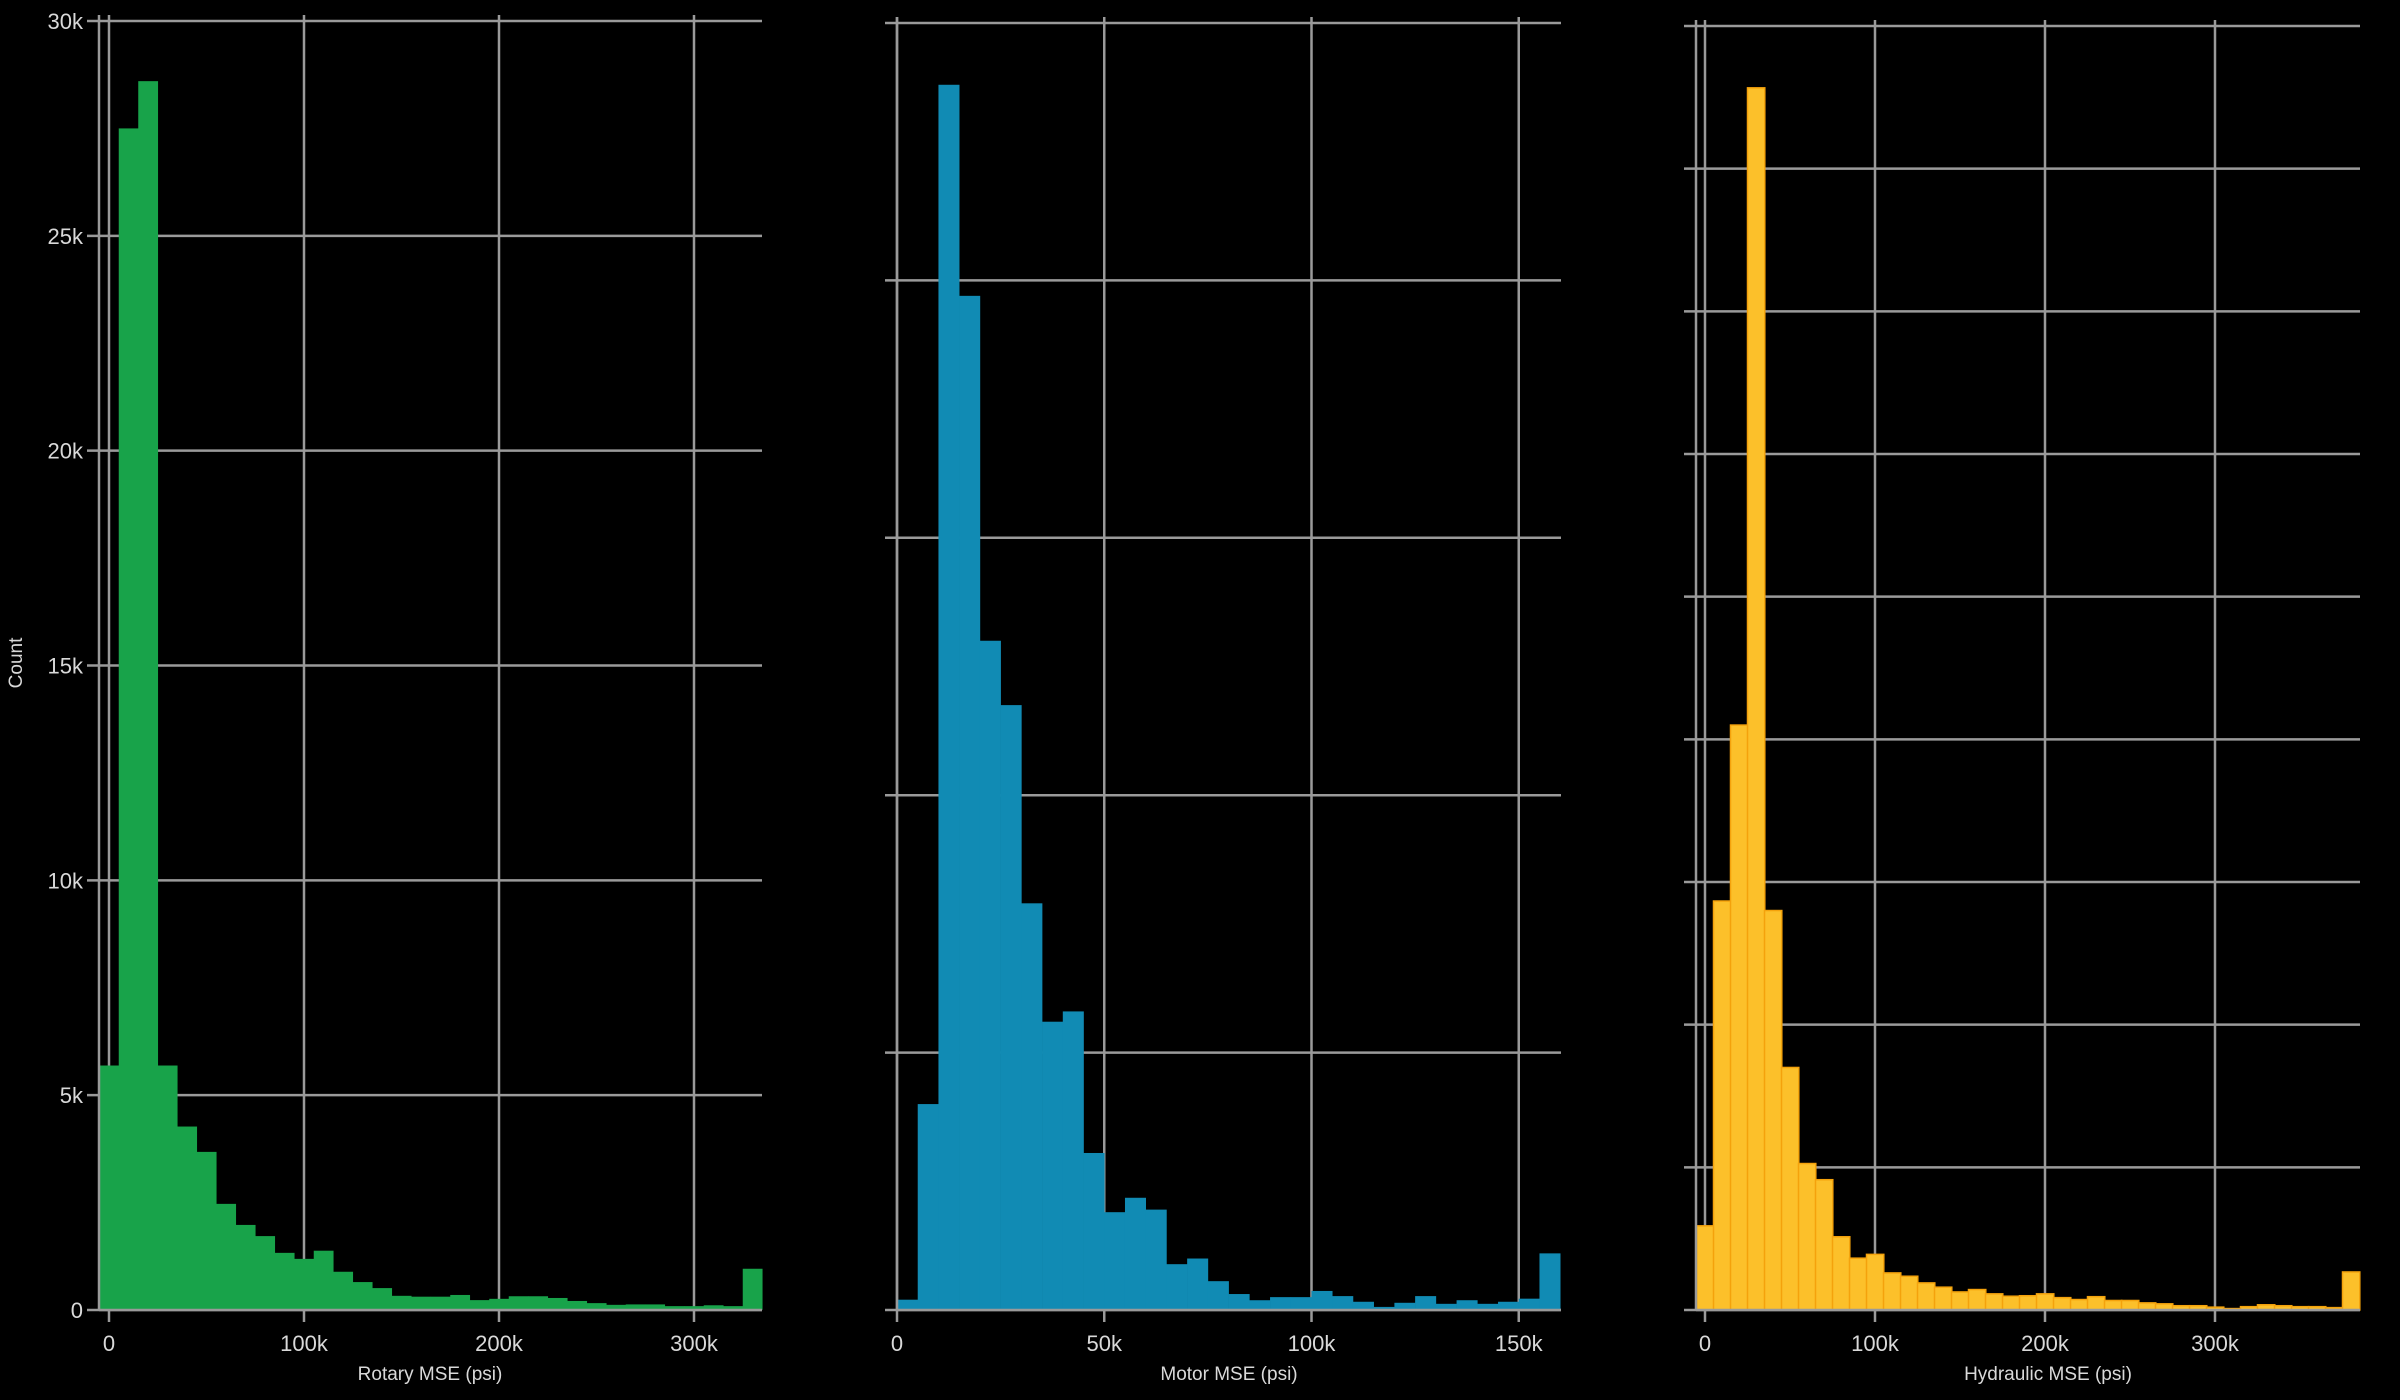 The height and width of the screenshot is (1400, 2400). I want to click on x-axis-title: Motor MSE (psi), so click(1228, 1374).